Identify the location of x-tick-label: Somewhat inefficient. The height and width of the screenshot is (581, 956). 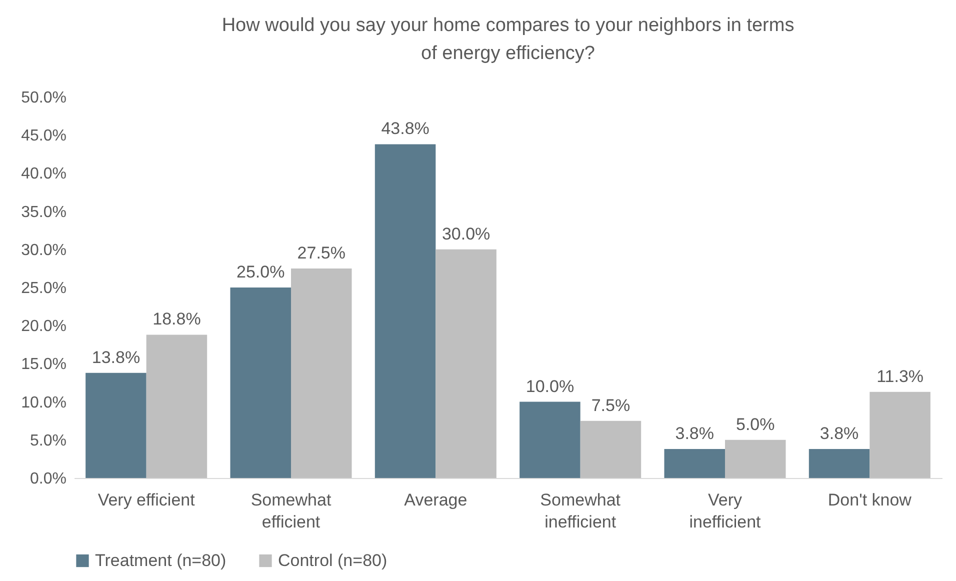
(580, 511).